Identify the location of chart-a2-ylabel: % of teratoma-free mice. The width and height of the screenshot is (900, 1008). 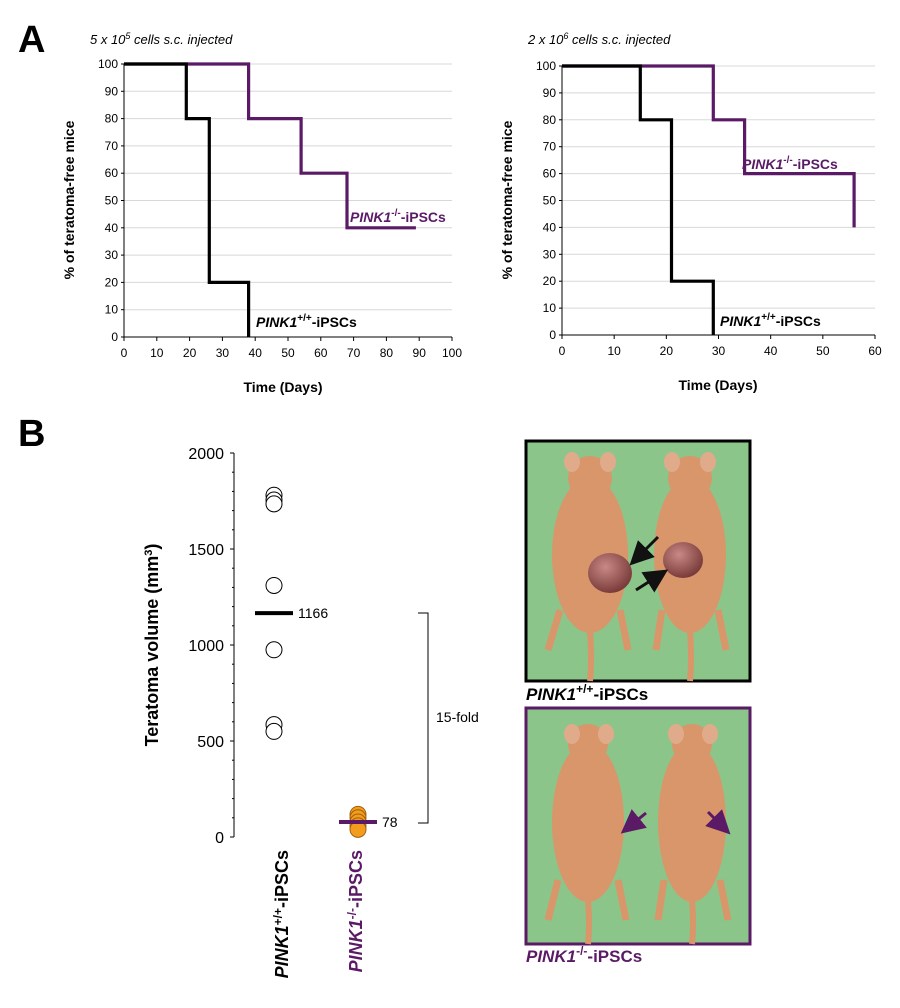
(507, 199).